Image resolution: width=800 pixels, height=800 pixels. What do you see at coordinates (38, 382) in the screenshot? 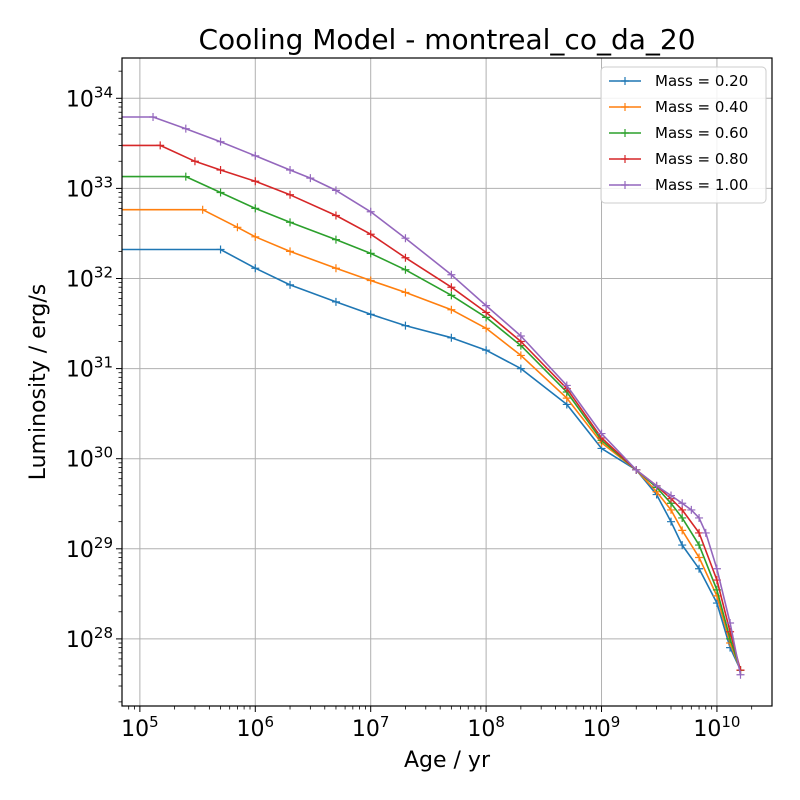
I see `y-axis-label: Luminosity / erg/s` at bounding box center [38, 382].